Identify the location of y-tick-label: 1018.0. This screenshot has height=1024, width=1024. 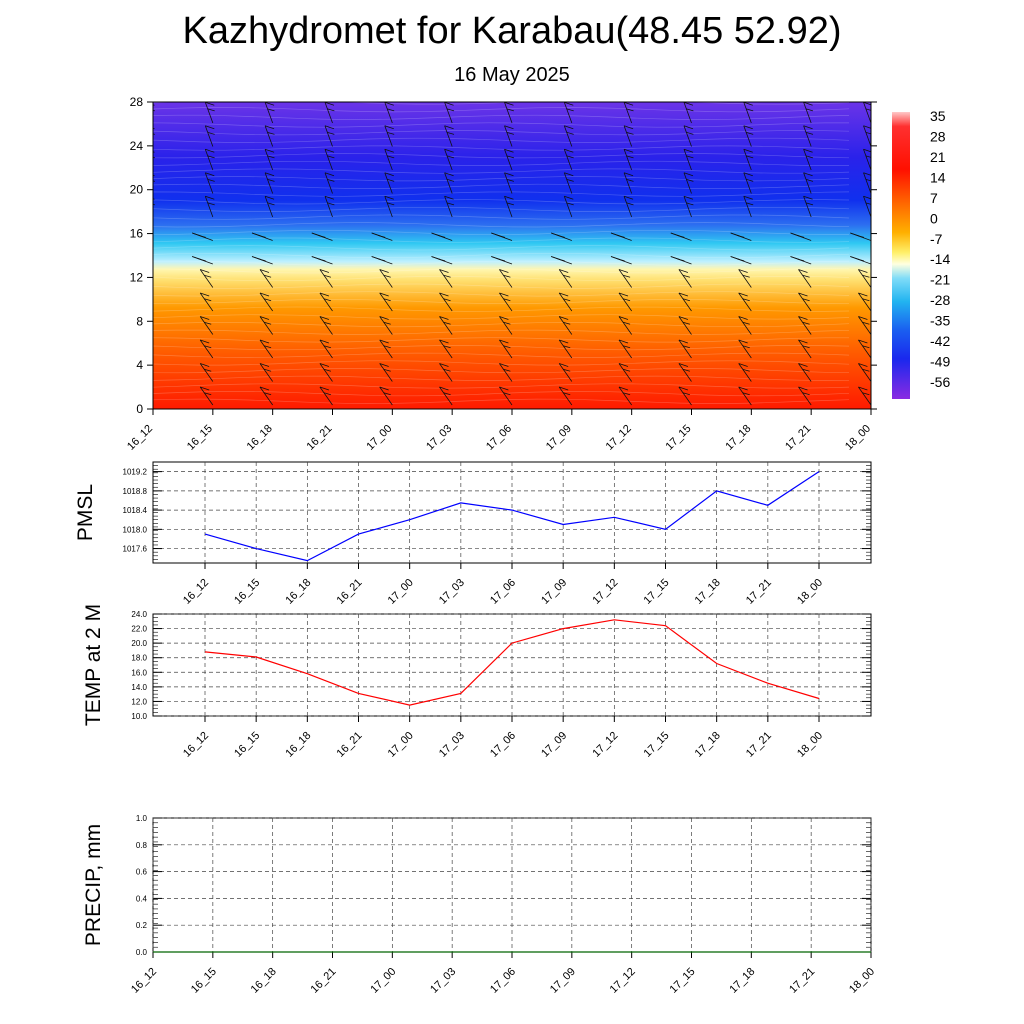
(135, 529).